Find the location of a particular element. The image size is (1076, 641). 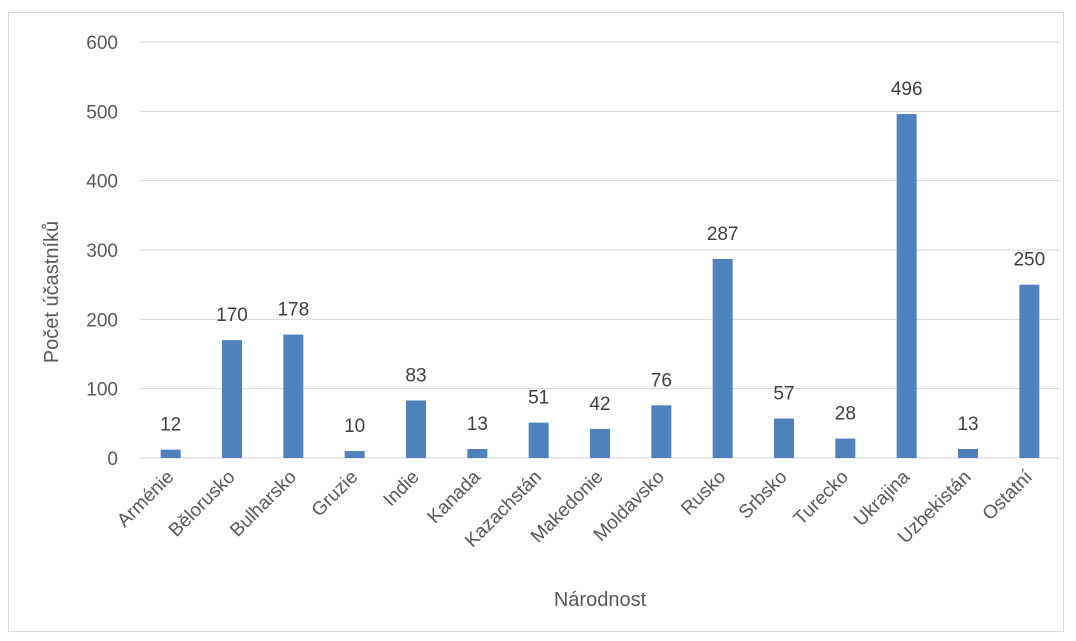

y-tick-label: 0 is located at coordinates (112, 459).